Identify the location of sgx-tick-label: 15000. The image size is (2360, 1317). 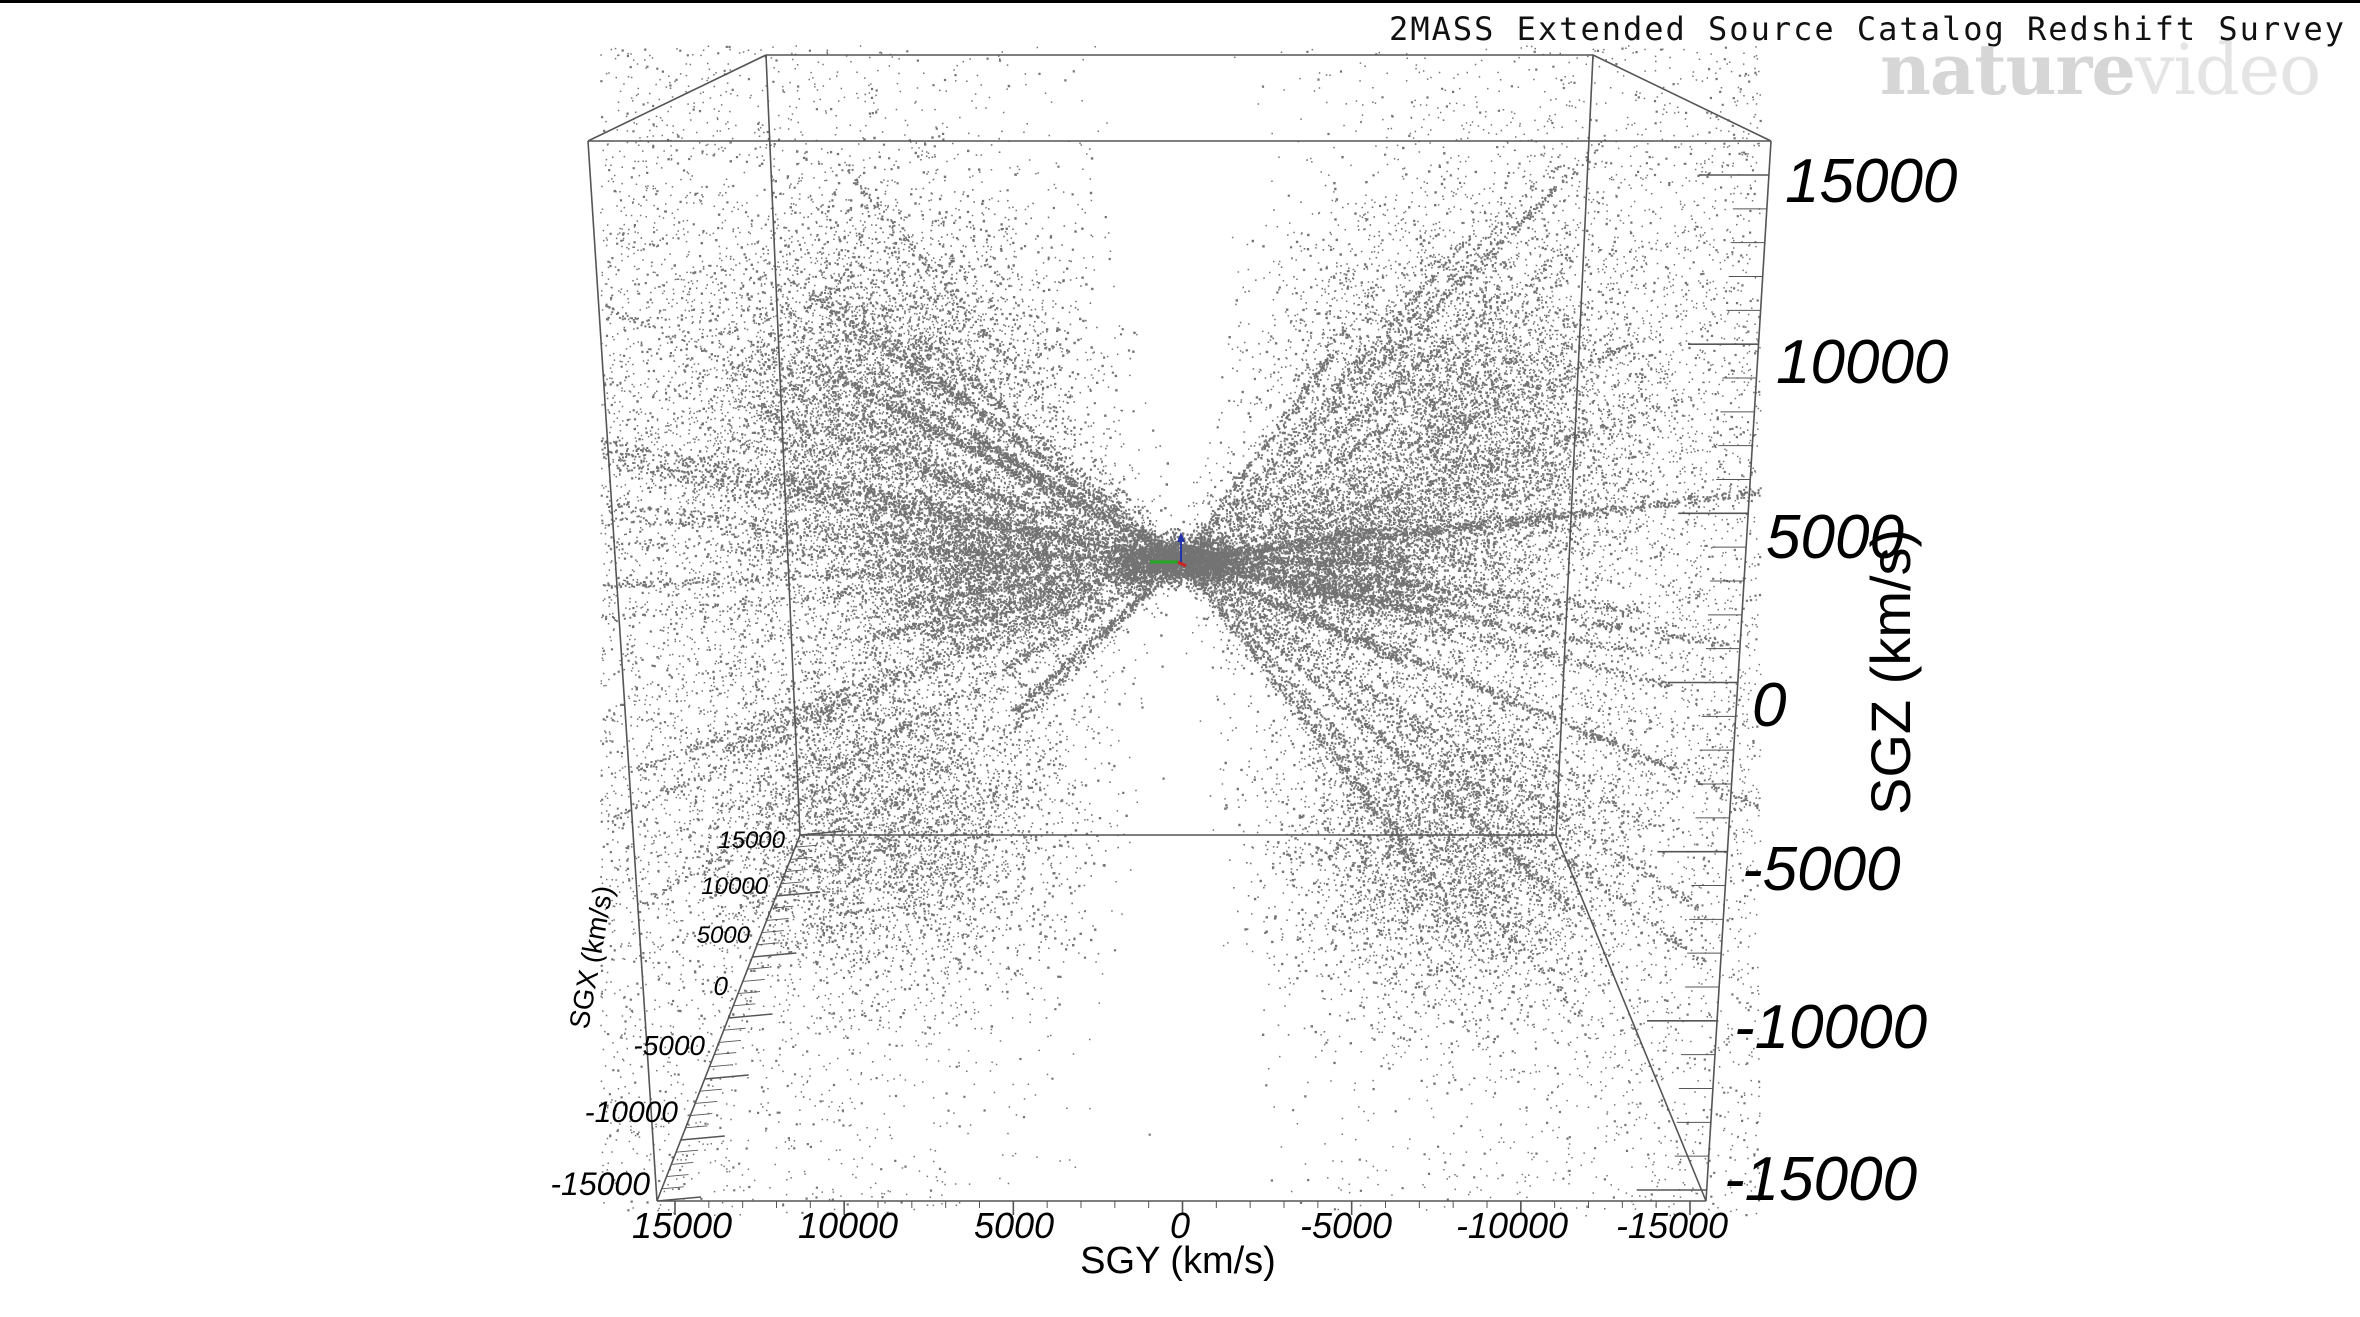
(751, 840).